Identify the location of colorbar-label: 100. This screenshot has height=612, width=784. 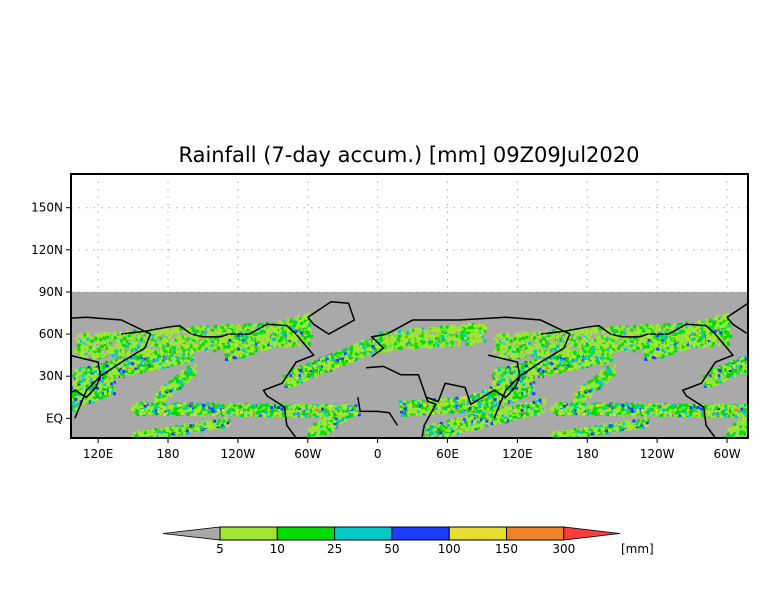
(449, 549).